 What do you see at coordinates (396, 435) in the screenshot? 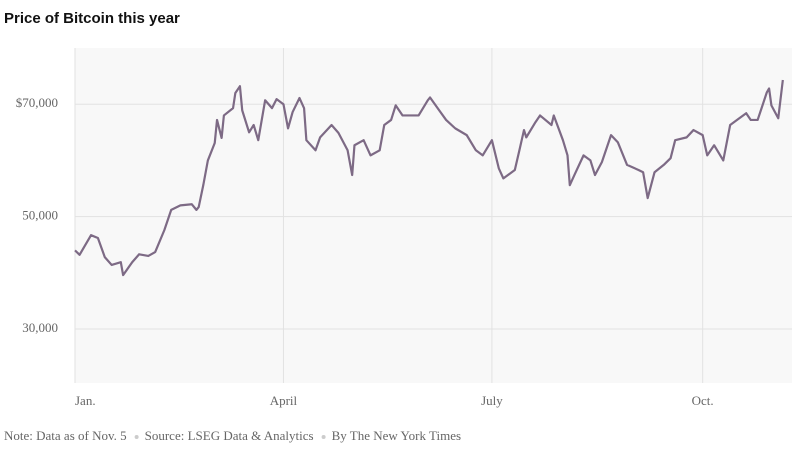
I see `footnote: By The New York Times` at bounding box center [396, 435].